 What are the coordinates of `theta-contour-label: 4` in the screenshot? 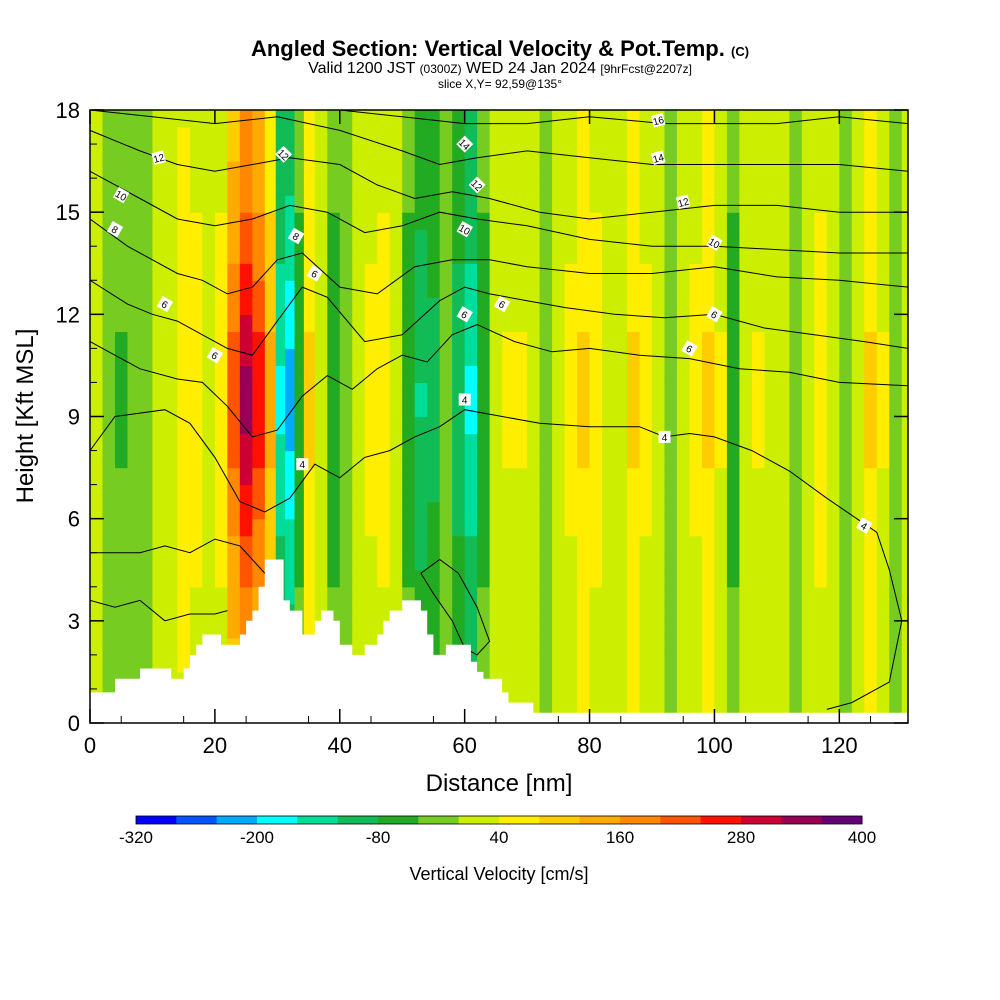 It's located at (464, 400).